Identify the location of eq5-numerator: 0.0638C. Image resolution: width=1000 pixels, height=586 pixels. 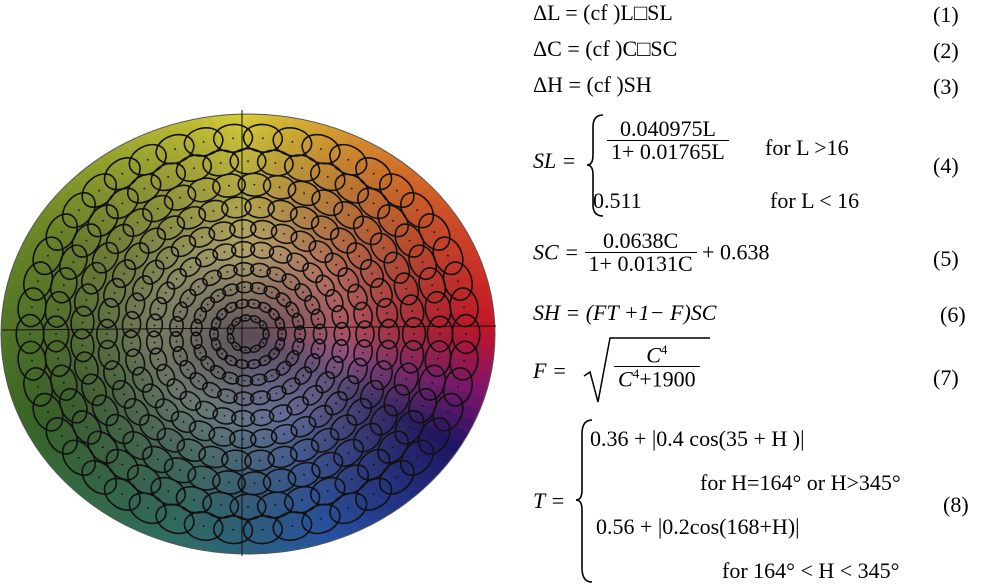
(640, 240).